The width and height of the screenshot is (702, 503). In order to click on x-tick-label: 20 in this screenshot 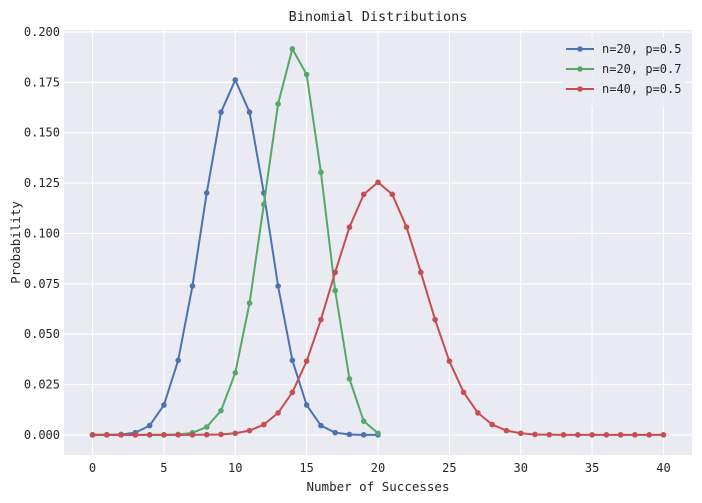, I will do `click(378, 468)`.